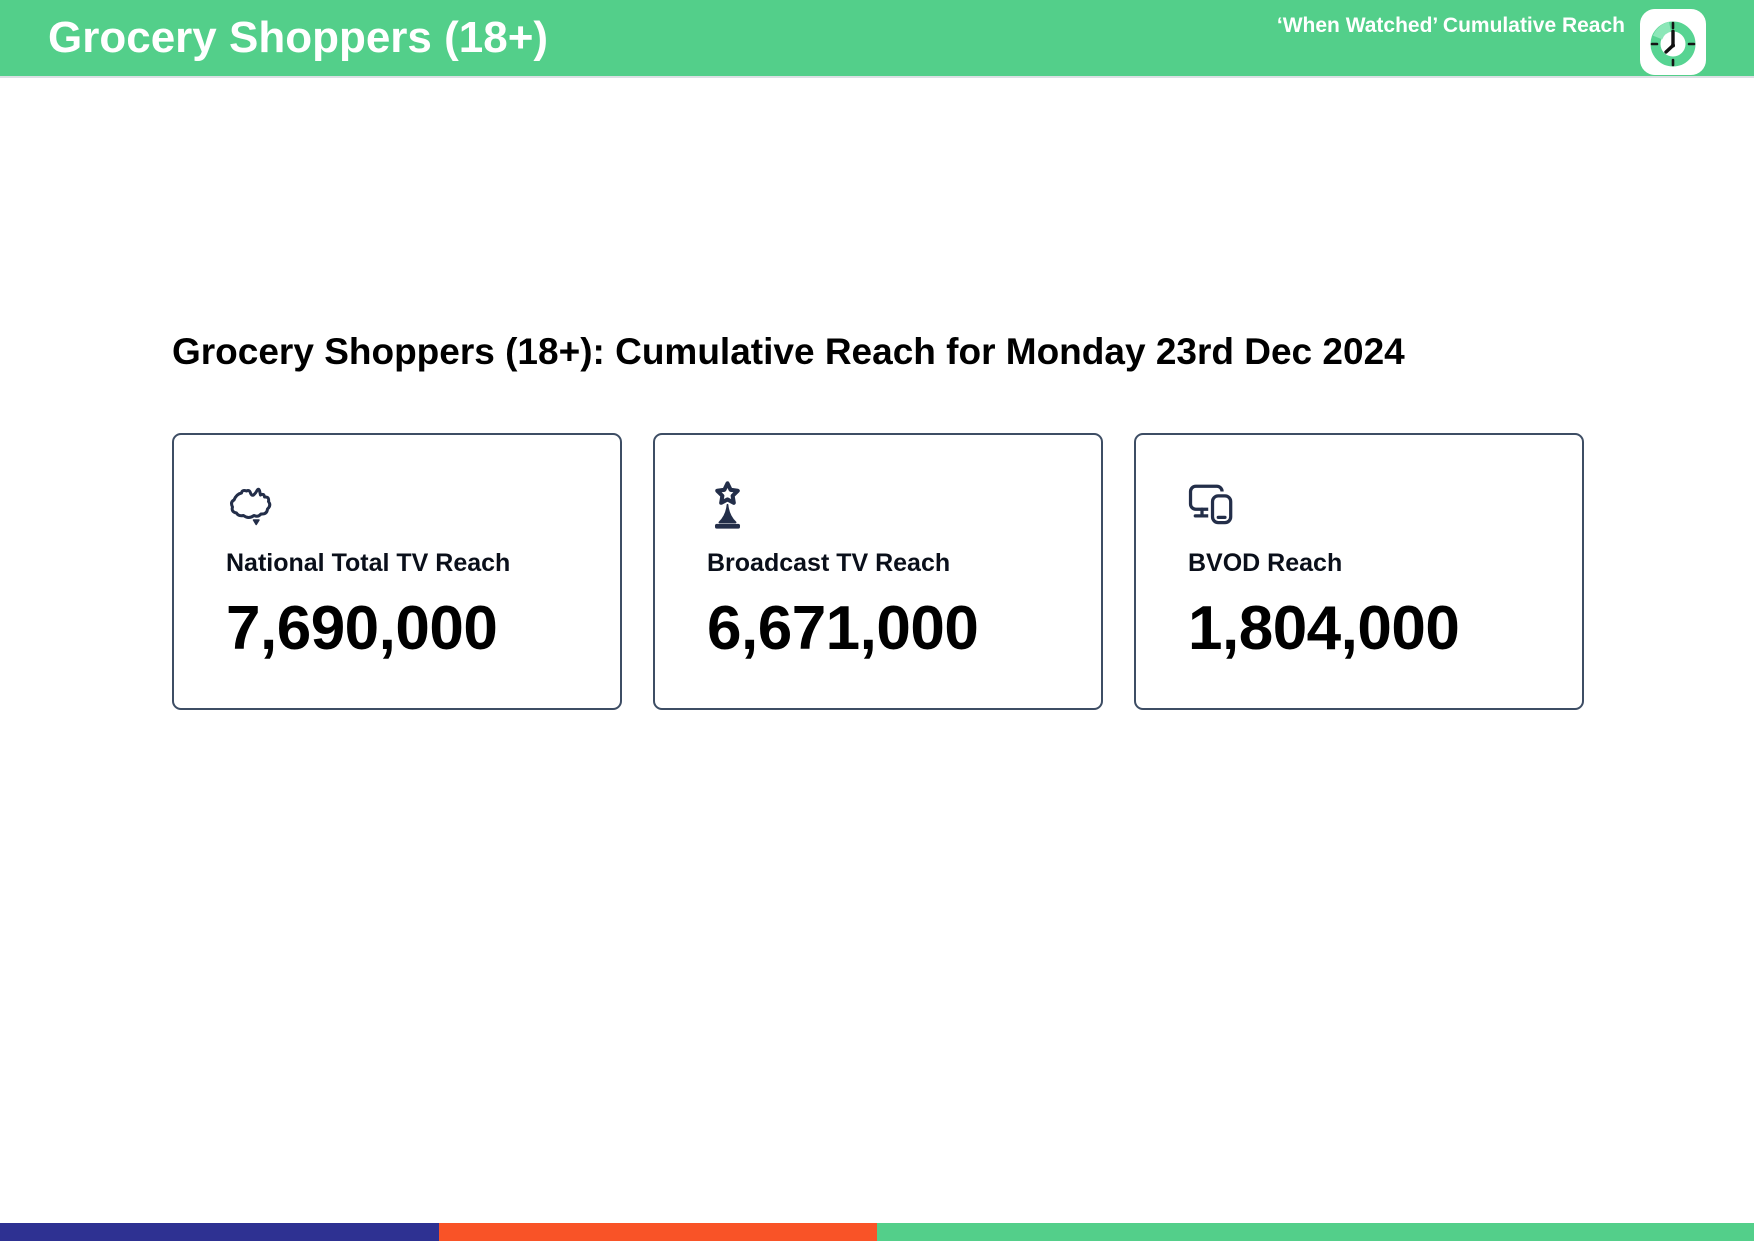  I want to click on header-tagline: ‘When Watched’ Cumulative Reach, so click(1450, 25).